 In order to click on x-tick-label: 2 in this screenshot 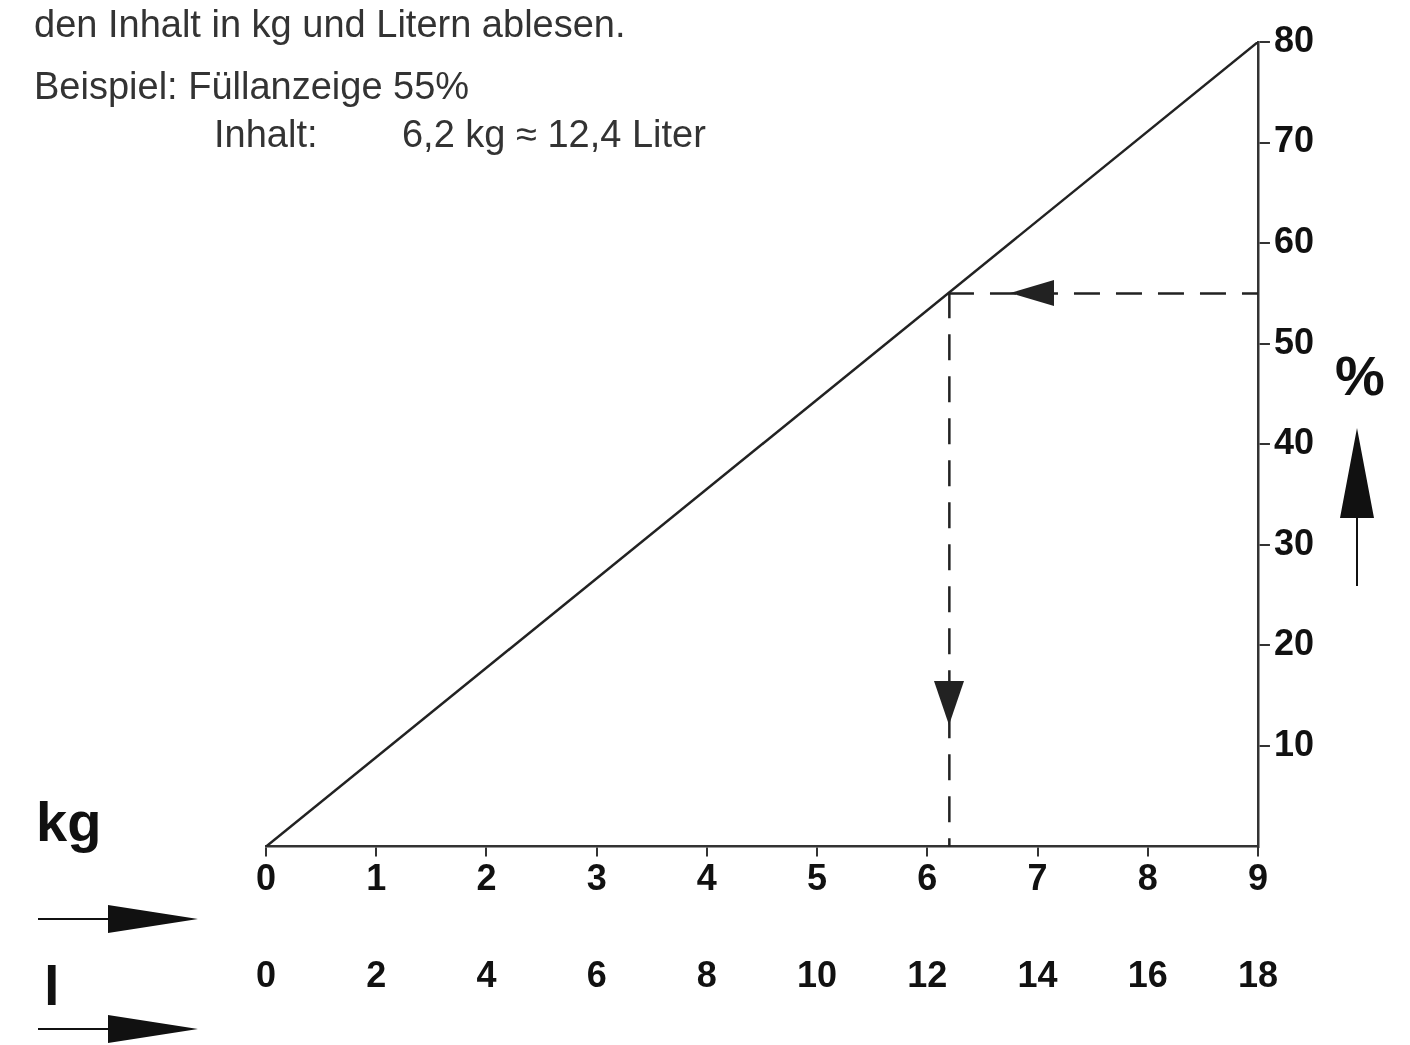, I will do `click(486, 878)`.